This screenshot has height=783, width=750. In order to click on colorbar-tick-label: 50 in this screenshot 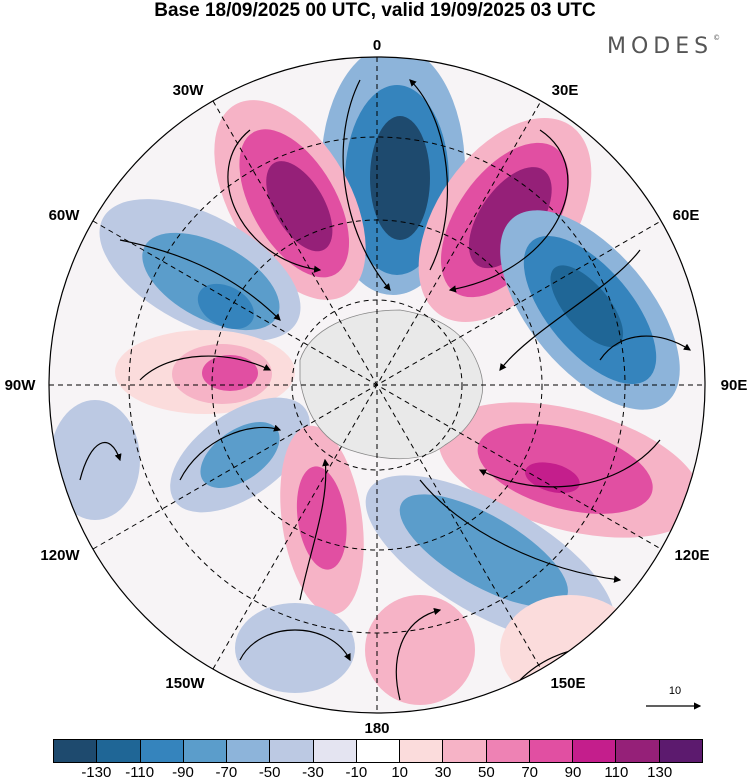, I will do `click(486, 772)`.